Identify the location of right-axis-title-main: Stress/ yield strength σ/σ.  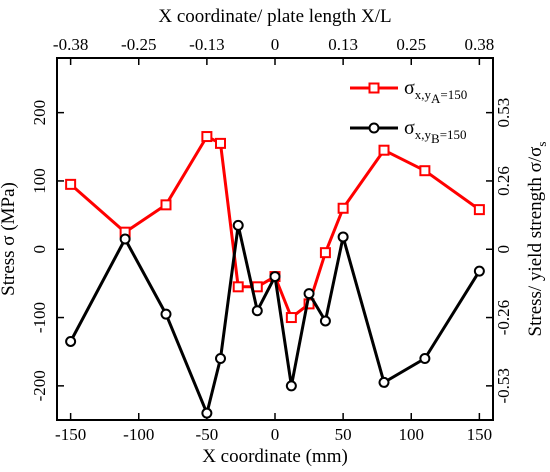
(535, 242).